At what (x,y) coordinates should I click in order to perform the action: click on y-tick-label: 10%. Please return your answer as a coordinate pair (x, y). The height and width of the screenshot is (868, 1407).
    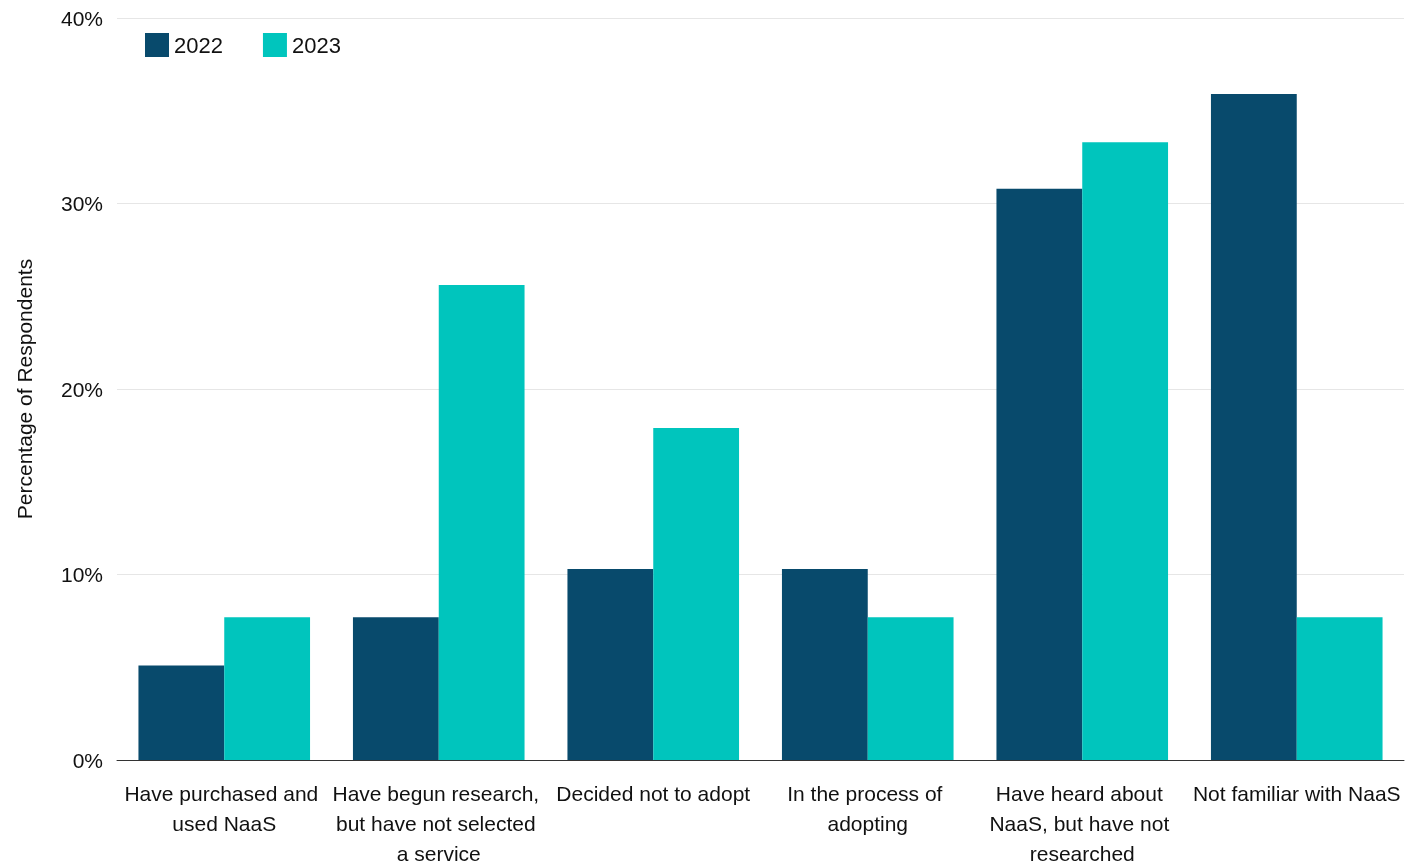
    Looking at the image, I should click on (81, 574).